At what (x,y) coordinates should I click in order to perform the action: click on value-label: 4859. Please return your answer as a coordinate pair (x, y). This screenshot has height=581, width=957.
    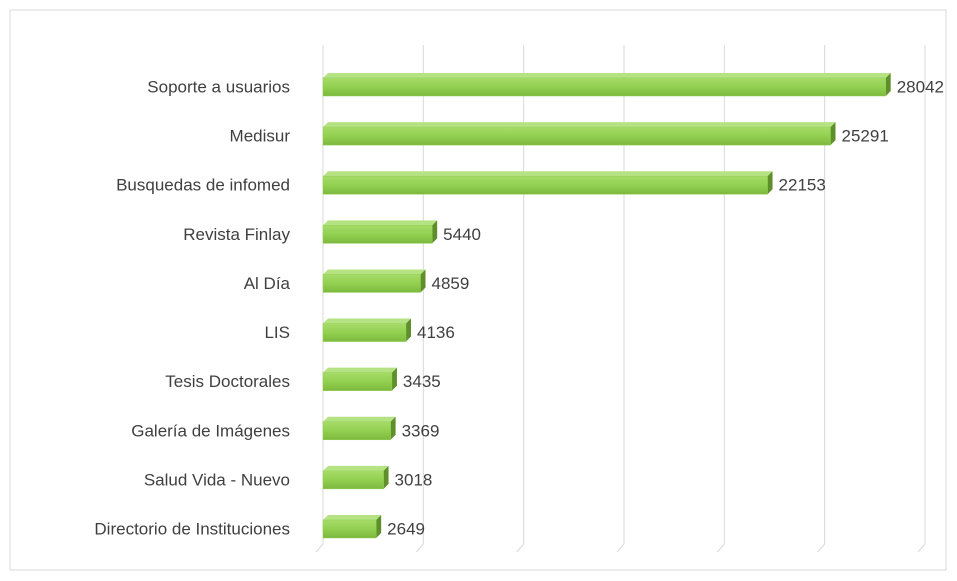
    Looking at the image, I should click on (451, 283).